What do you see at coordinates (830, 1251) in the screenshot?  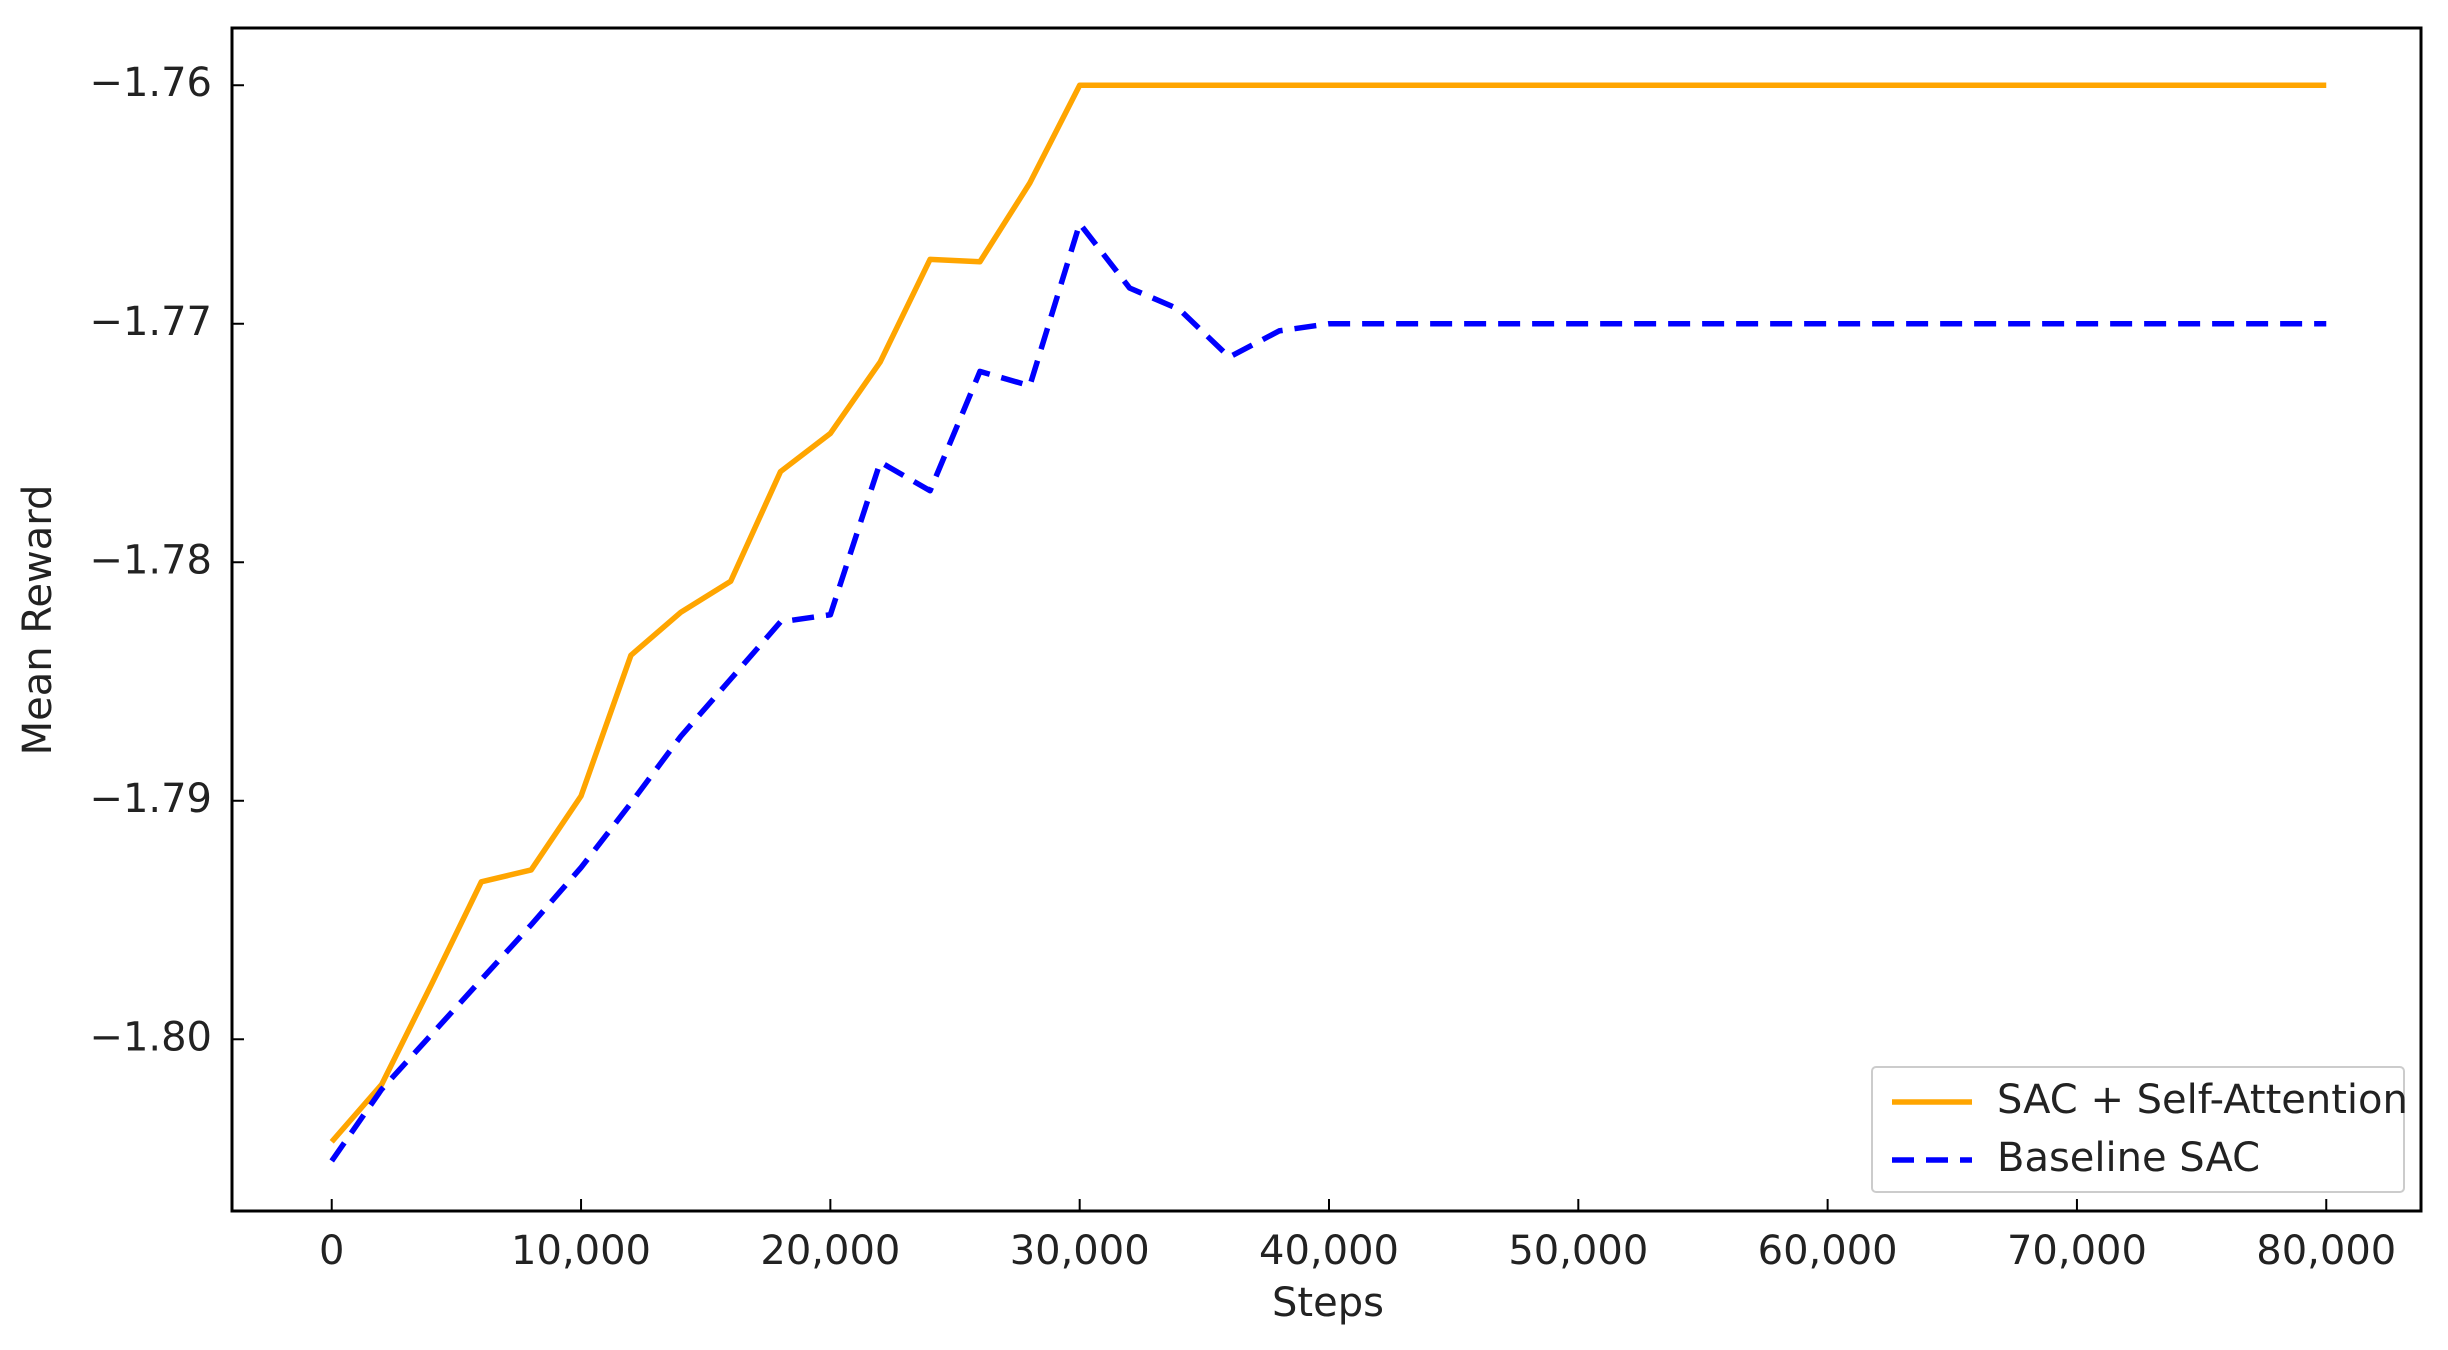 I see `x-tick-label: 20,000` at bounding box center [830, 1251].